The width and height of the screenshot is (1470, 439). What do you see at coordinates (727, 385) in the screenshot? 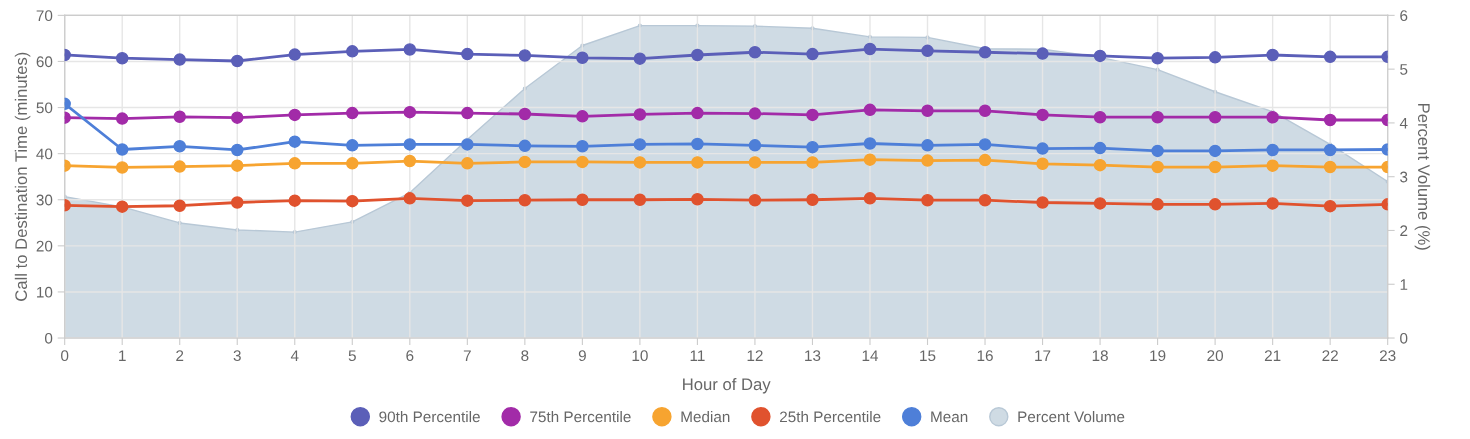
I see `x-axis-title: Hour of Day` at bounding box center [727, 385].